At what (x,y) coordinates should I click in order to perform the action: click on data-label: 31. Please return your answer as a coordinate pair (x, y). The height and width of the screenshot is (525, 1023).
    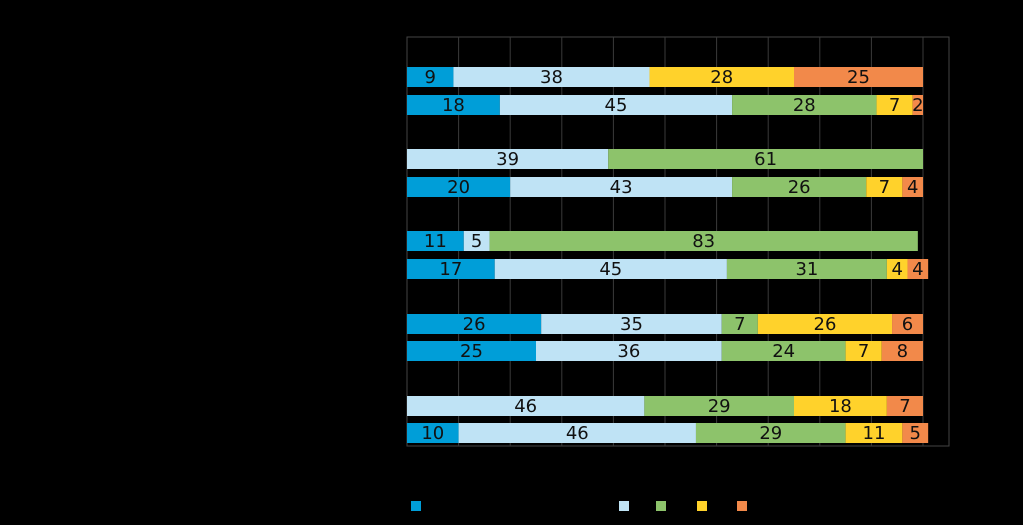
    Looking at the image, I should click on (806, 269).